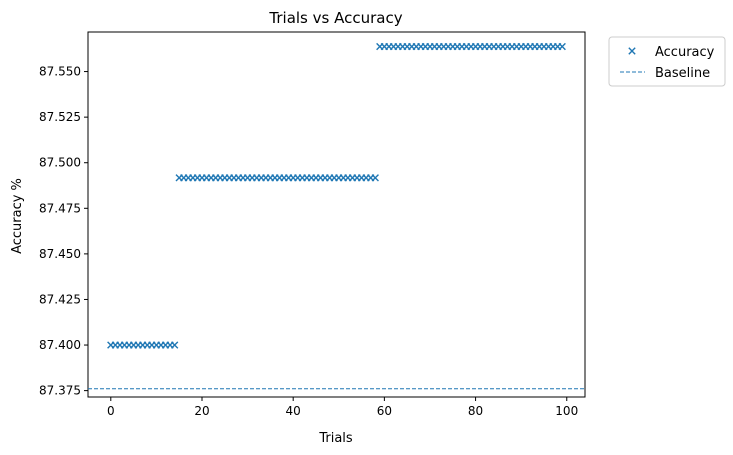 Image resolution: width=733 pixels, height=455 pixels. What do you see at coordinates (17, 216) in the screenshot?
I see `y-axis-label: Accuracy %` at bounding box center [17, 216].